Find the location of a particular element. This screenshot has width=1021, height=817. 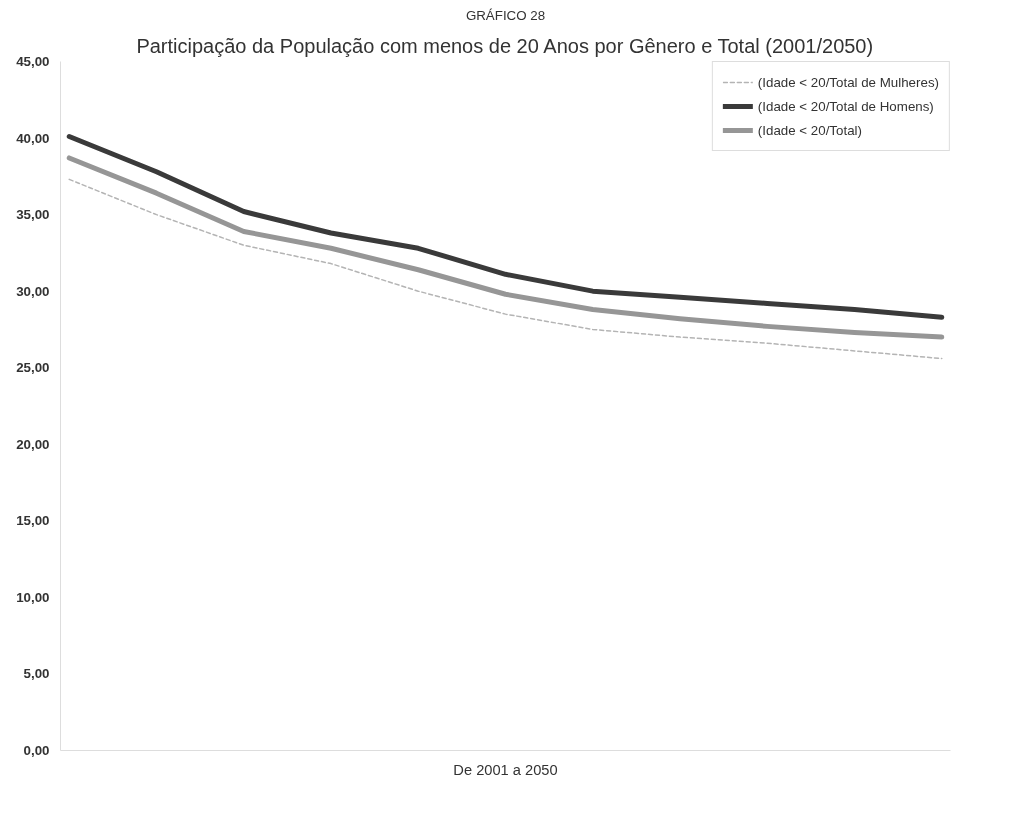

y-tick-label: 40,00 is located at coordinates (33, 138).